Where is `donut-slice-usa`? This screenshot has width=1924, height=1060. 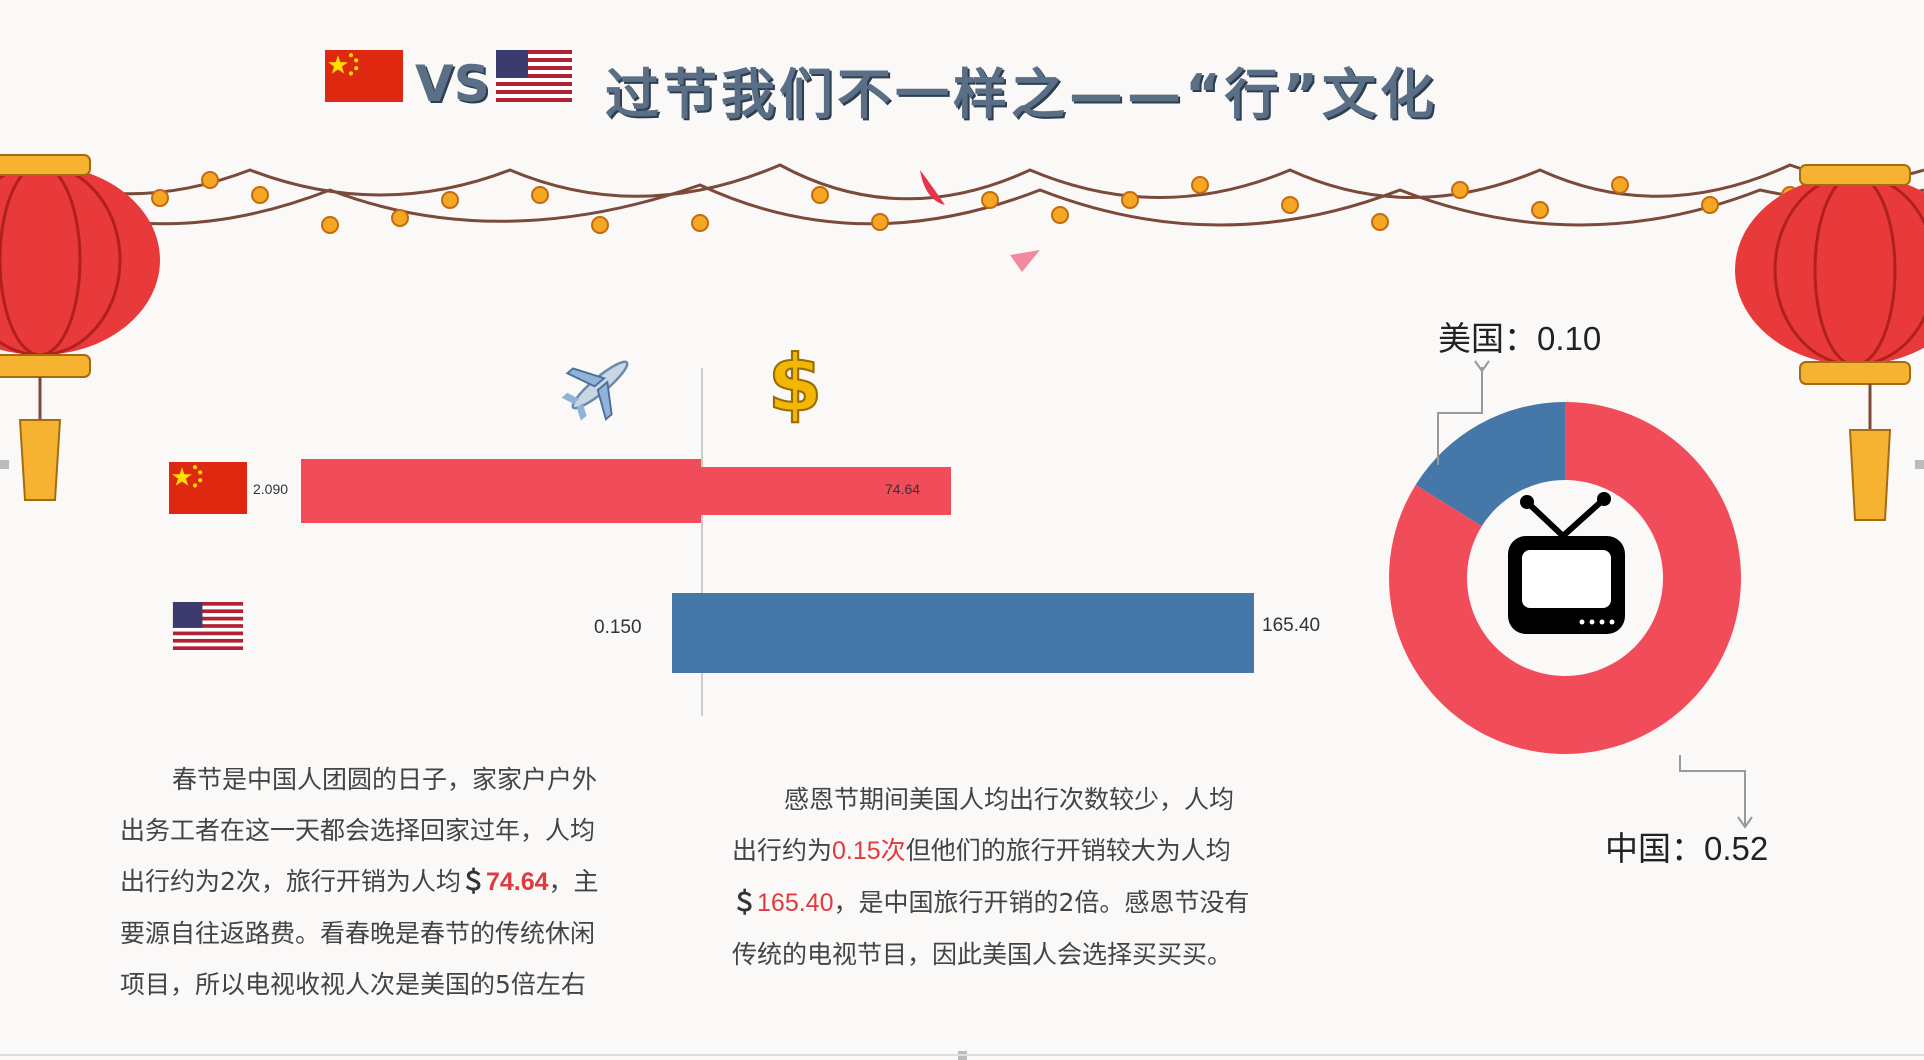 donut-slice-usa is located at coordinates (1490, 464).